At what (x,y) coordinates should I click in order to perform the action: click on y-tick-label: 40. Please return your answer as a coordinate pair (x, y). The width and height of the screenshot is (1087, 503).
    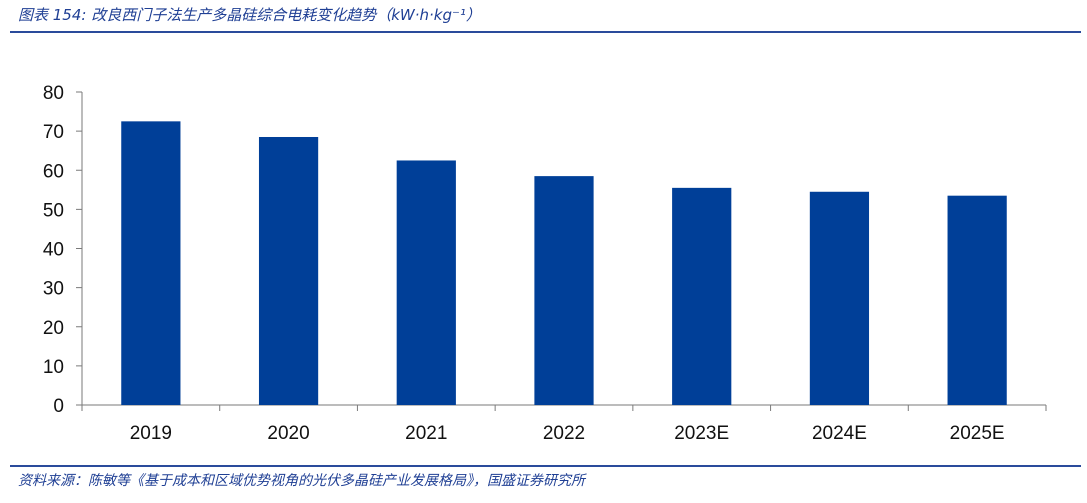
    Looking at the image, I should click on (53, 250).